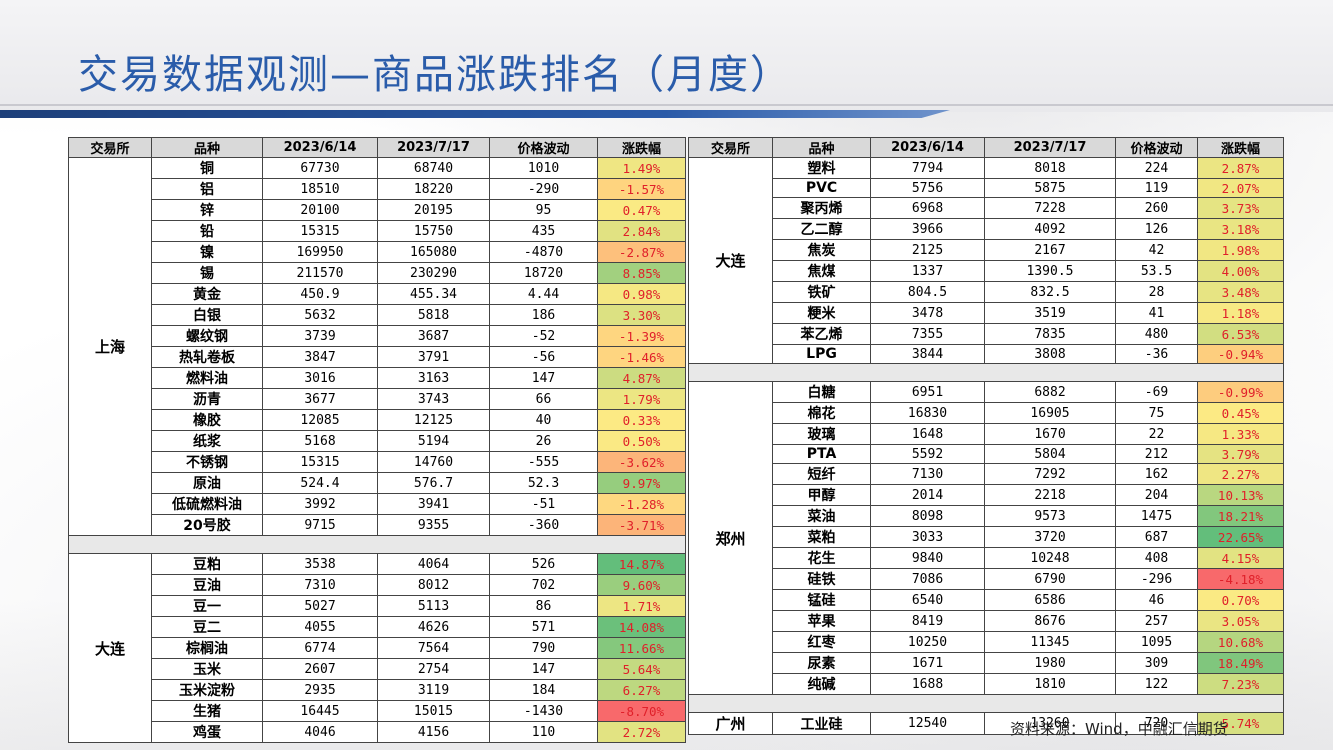 This screenshot has height=750, width=1333. I want to click on price-change-cell: 75, so click(1156, 413).